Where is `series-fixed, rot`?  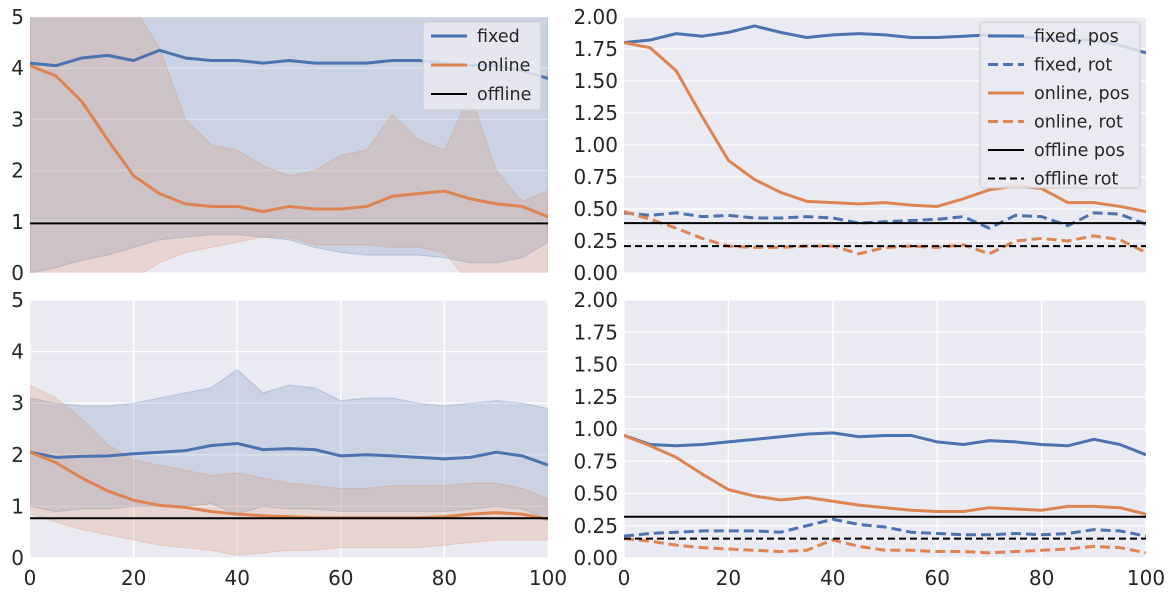 series-fixed, rot is located at coordinates (885, 527).